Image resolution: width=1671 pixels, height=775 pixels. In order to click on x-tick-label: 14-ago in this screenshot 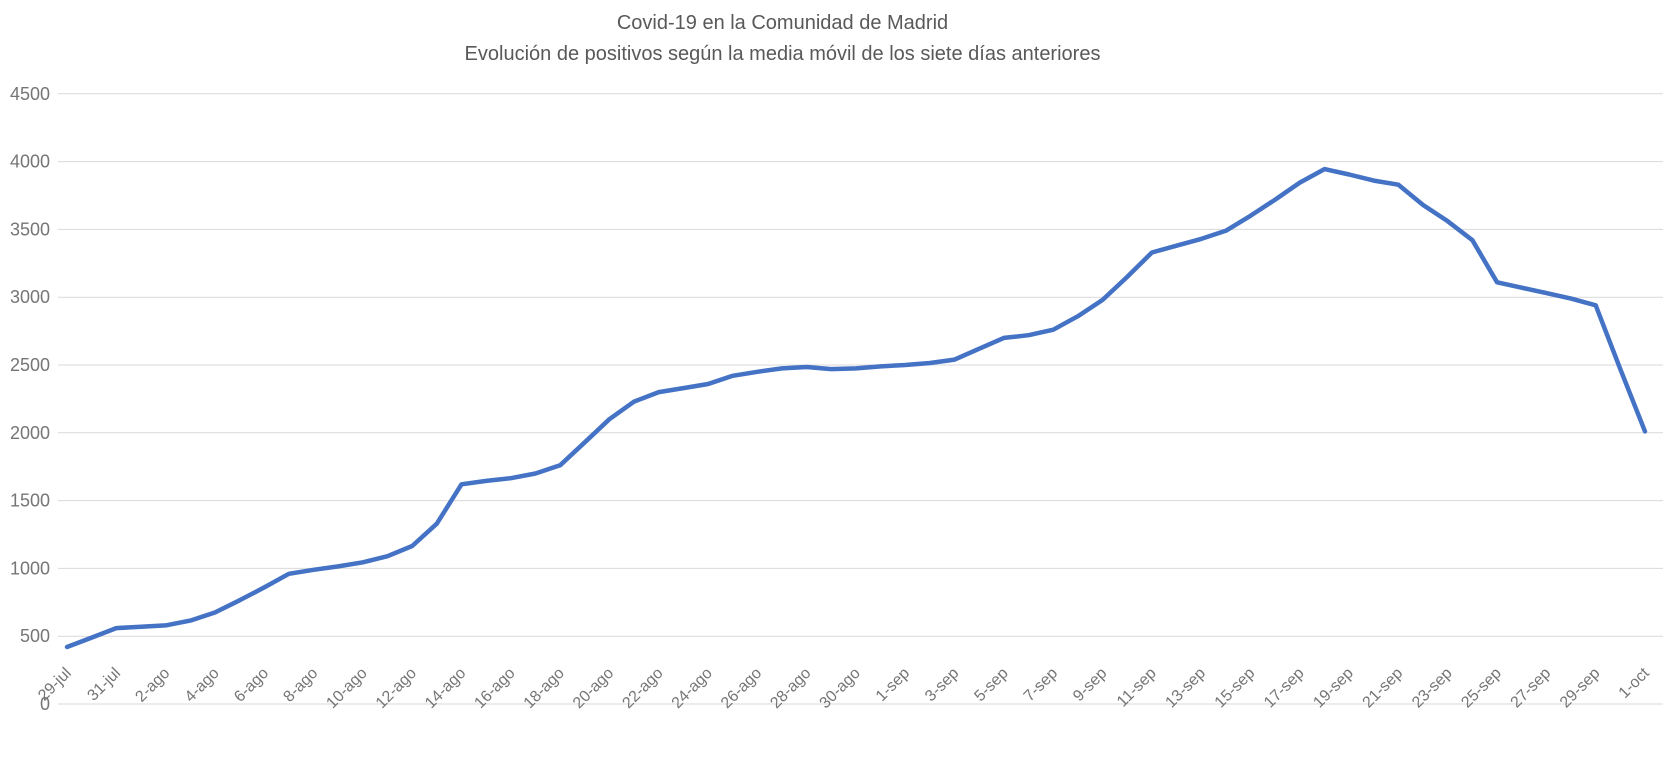, I will do `click(445, 688)`.